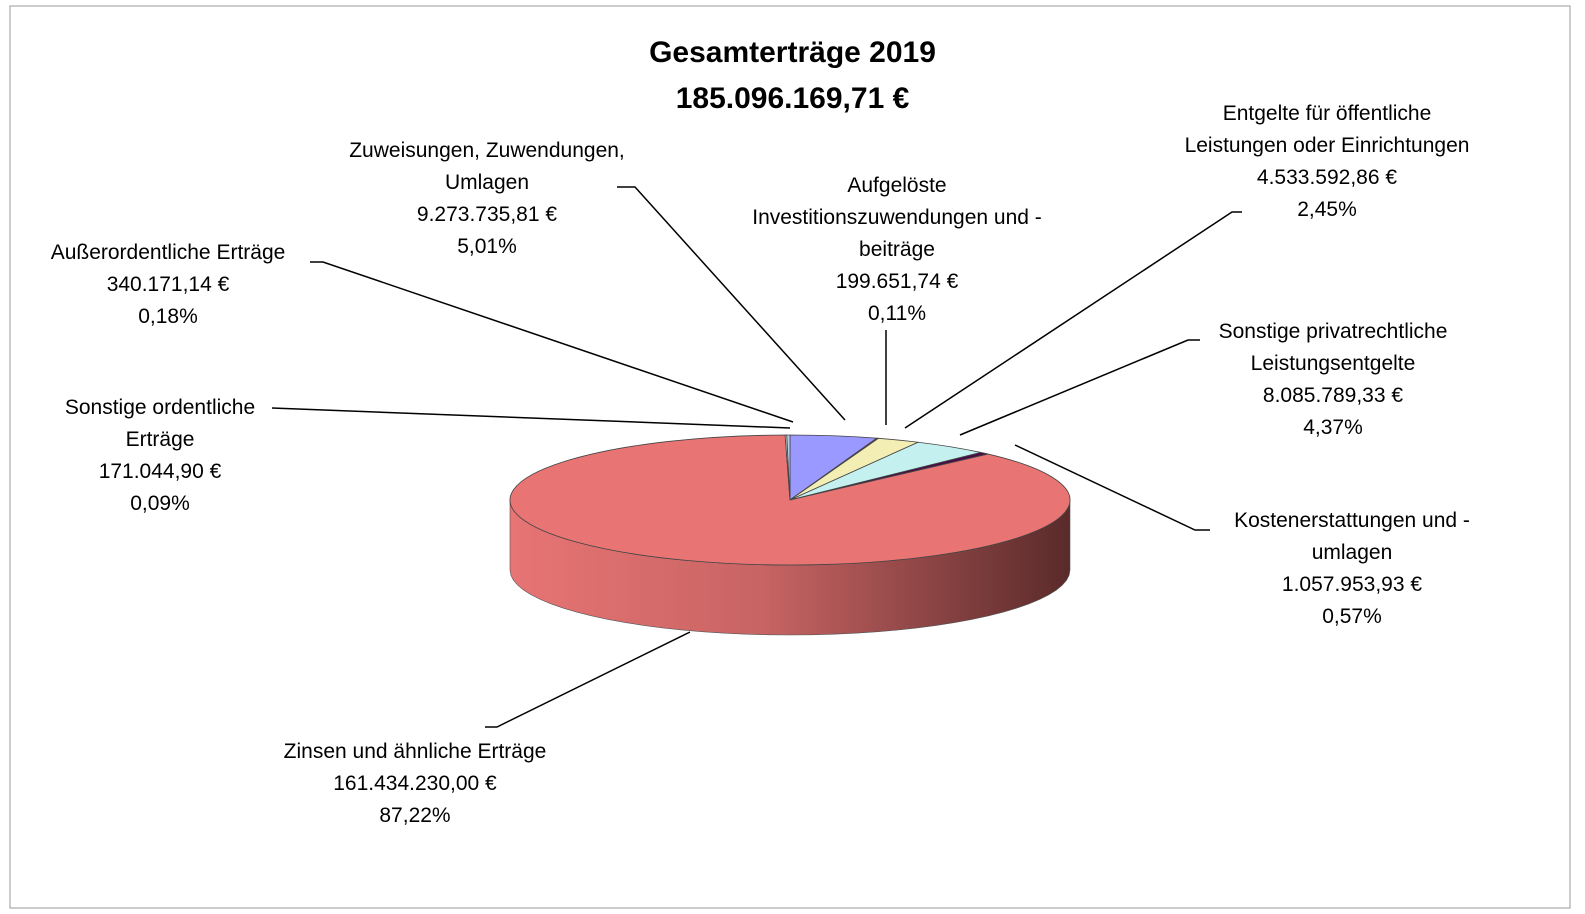  I want to click on category-name: Zuweisungen, Zuwendungen, Umlagen, so click(487, 166).